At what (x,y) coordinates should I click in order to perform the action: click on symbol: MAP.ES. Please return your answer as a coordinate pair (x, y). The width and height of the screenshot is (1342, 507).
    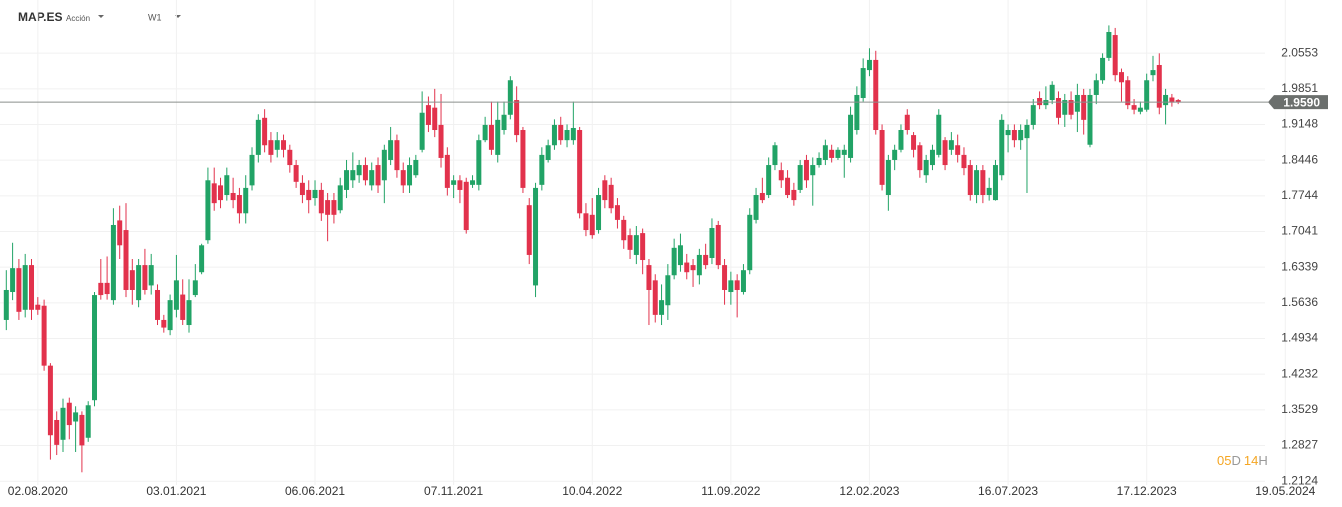
    Looking at the image, I should click on (40, 17).